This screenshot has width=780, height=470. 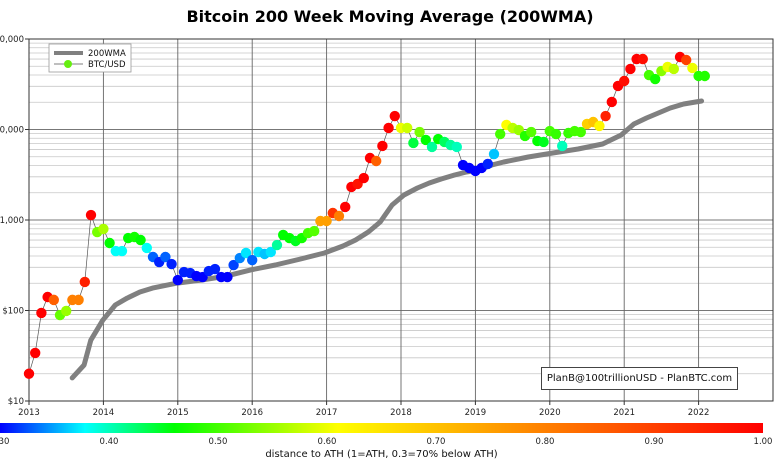 What do you see at coordinates (104, 413) in the screenshot?
I see `x-tick-label: 2014` at bounding box center [104, 413].